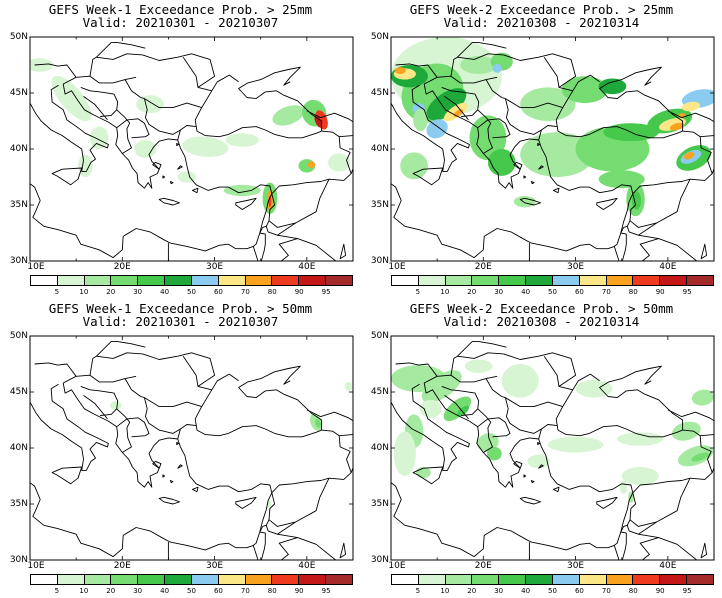  What do you see at coordinates (541, 22) in the screenshot?
I see `panel-valid-dates: Valid: 20210308 - 20210314` at bounding box center [541, 22].